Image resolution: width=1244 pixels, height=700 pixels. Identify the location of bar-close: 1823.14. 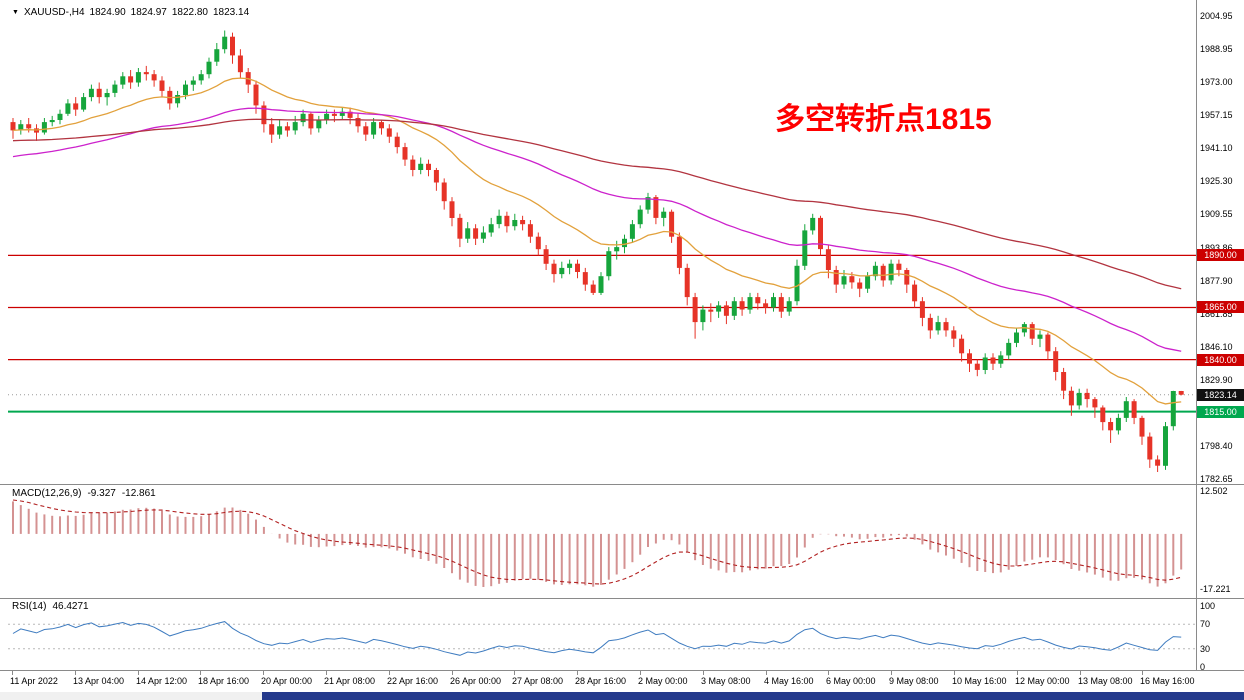
(231, 12).